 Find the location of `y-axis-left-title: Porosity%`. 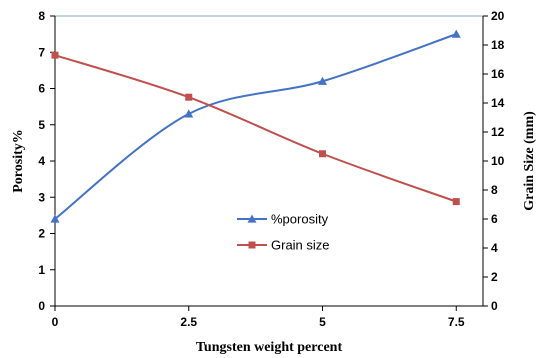

y-axis-left-title: Porosity% is located at coordinates (18, 161).